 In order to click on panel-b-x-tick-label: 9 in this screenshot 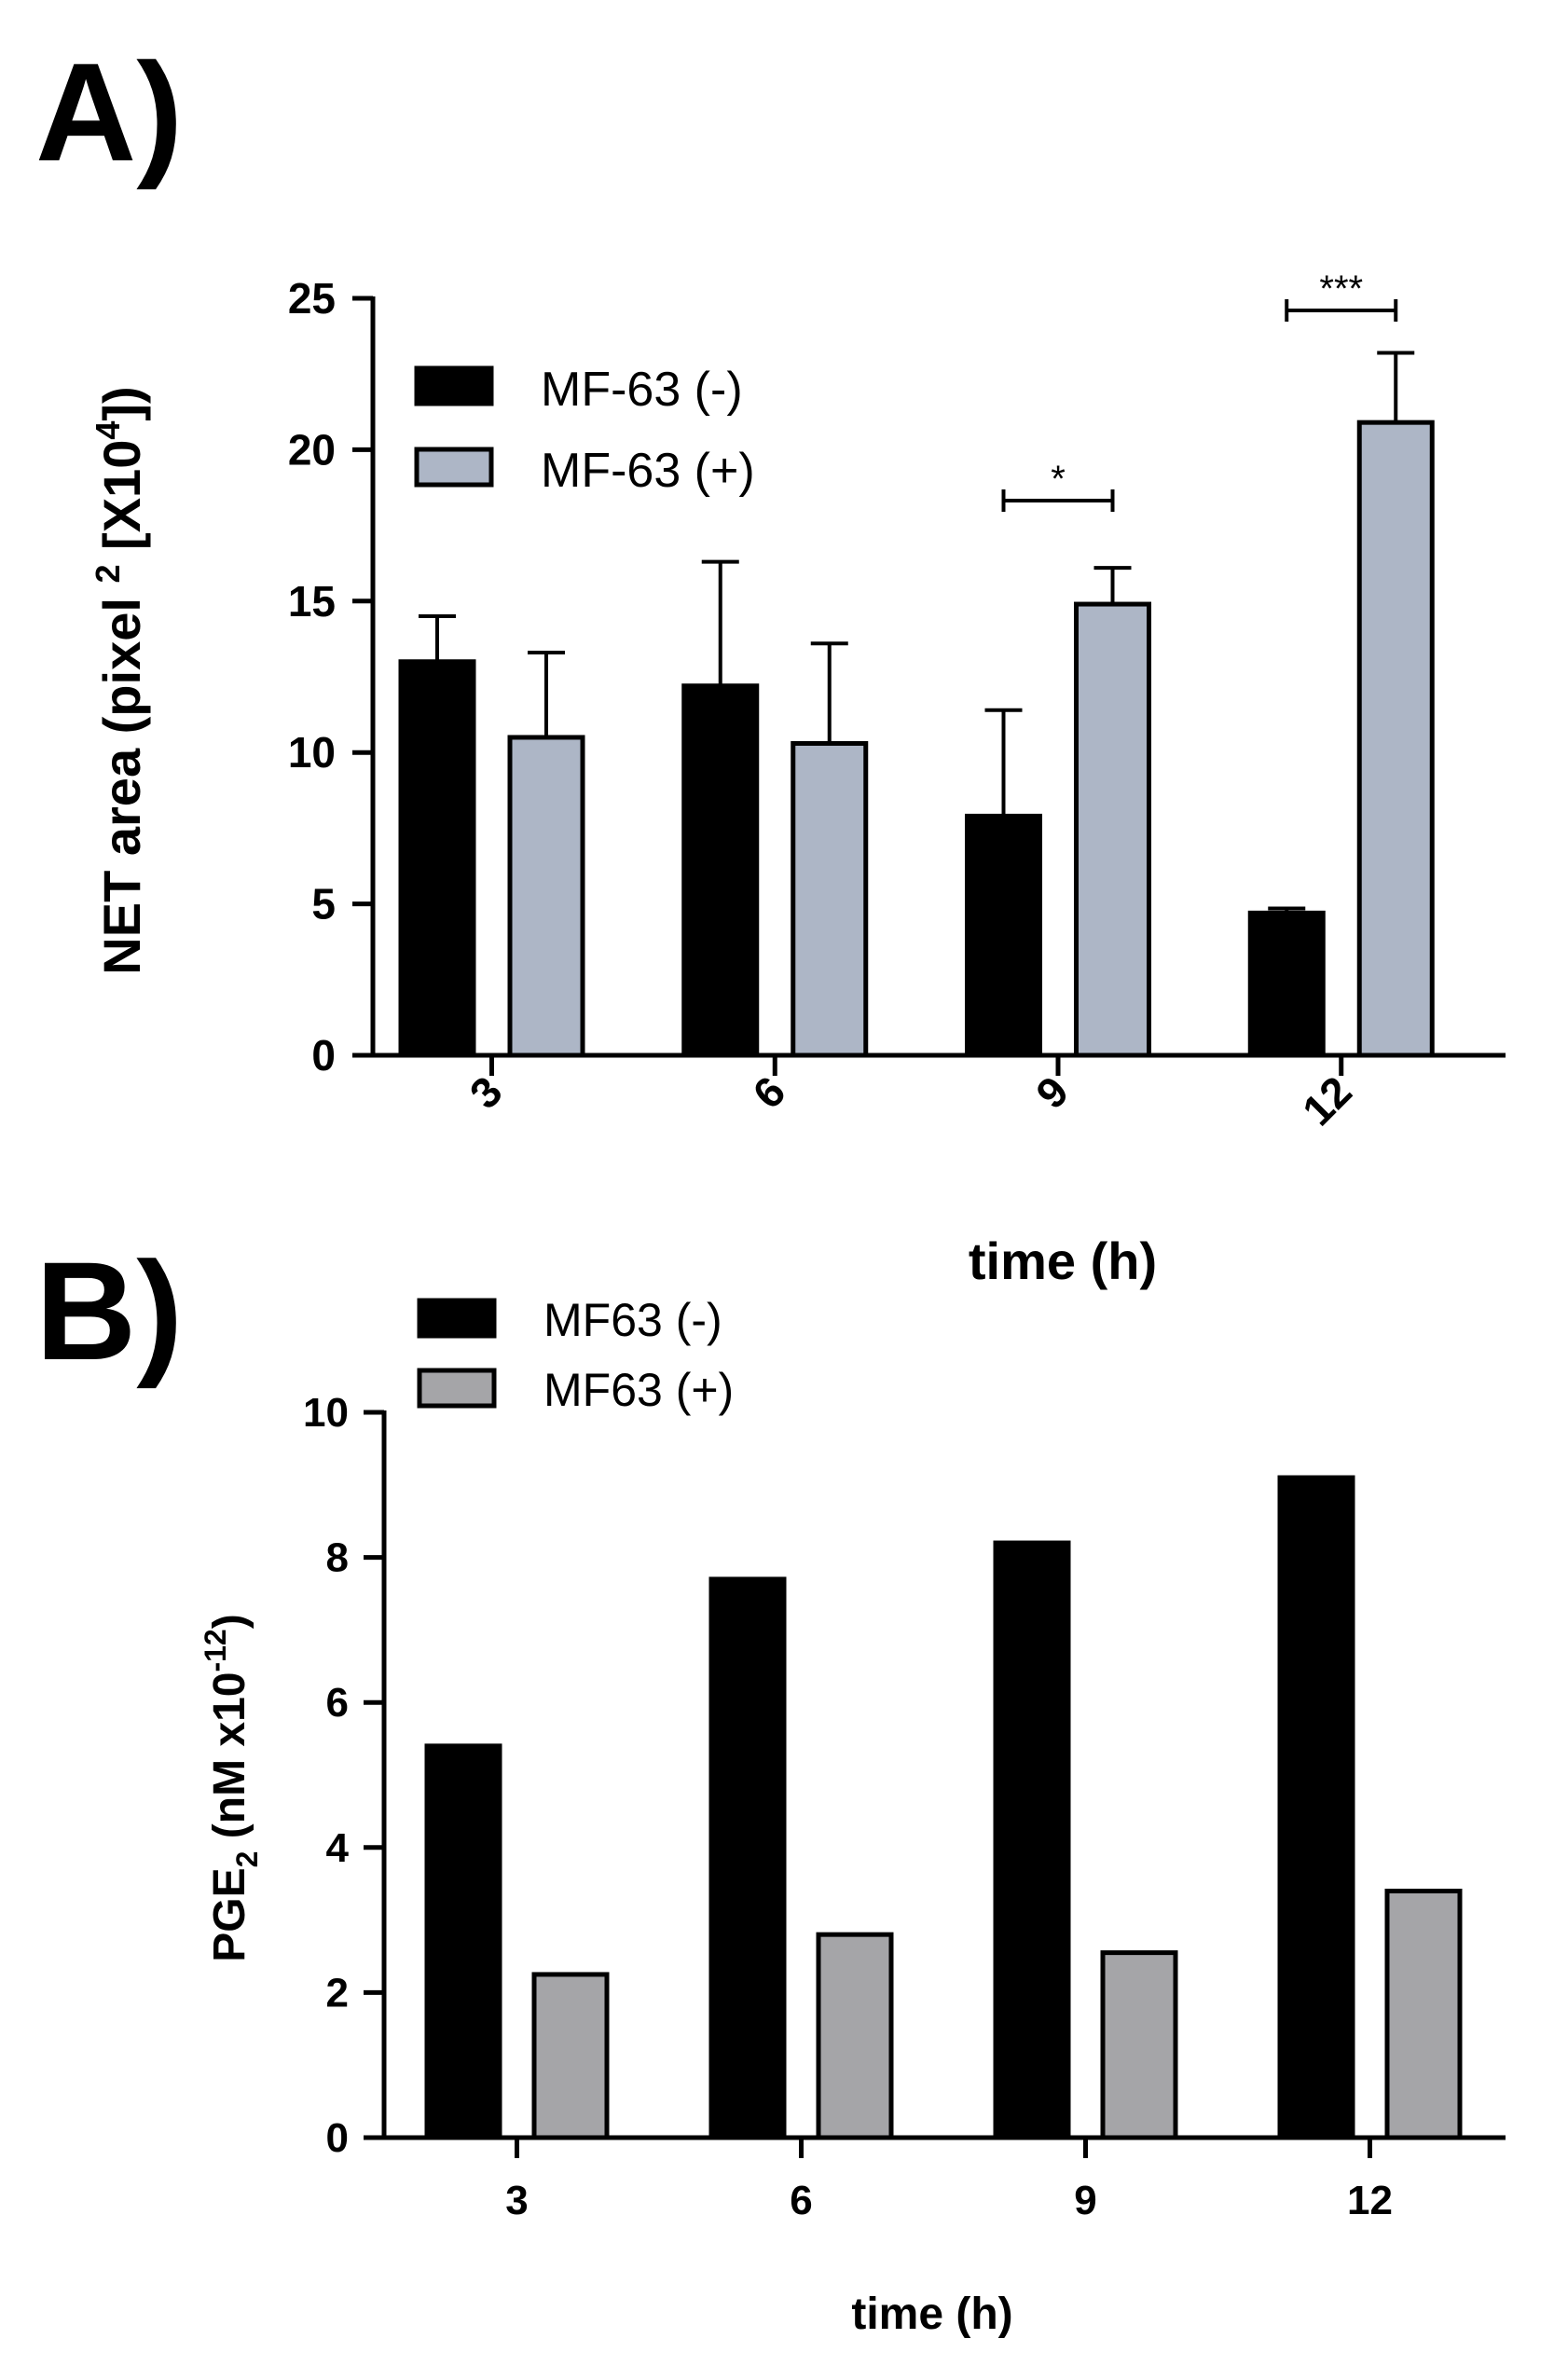, I will do `click(1085, 2200)`.